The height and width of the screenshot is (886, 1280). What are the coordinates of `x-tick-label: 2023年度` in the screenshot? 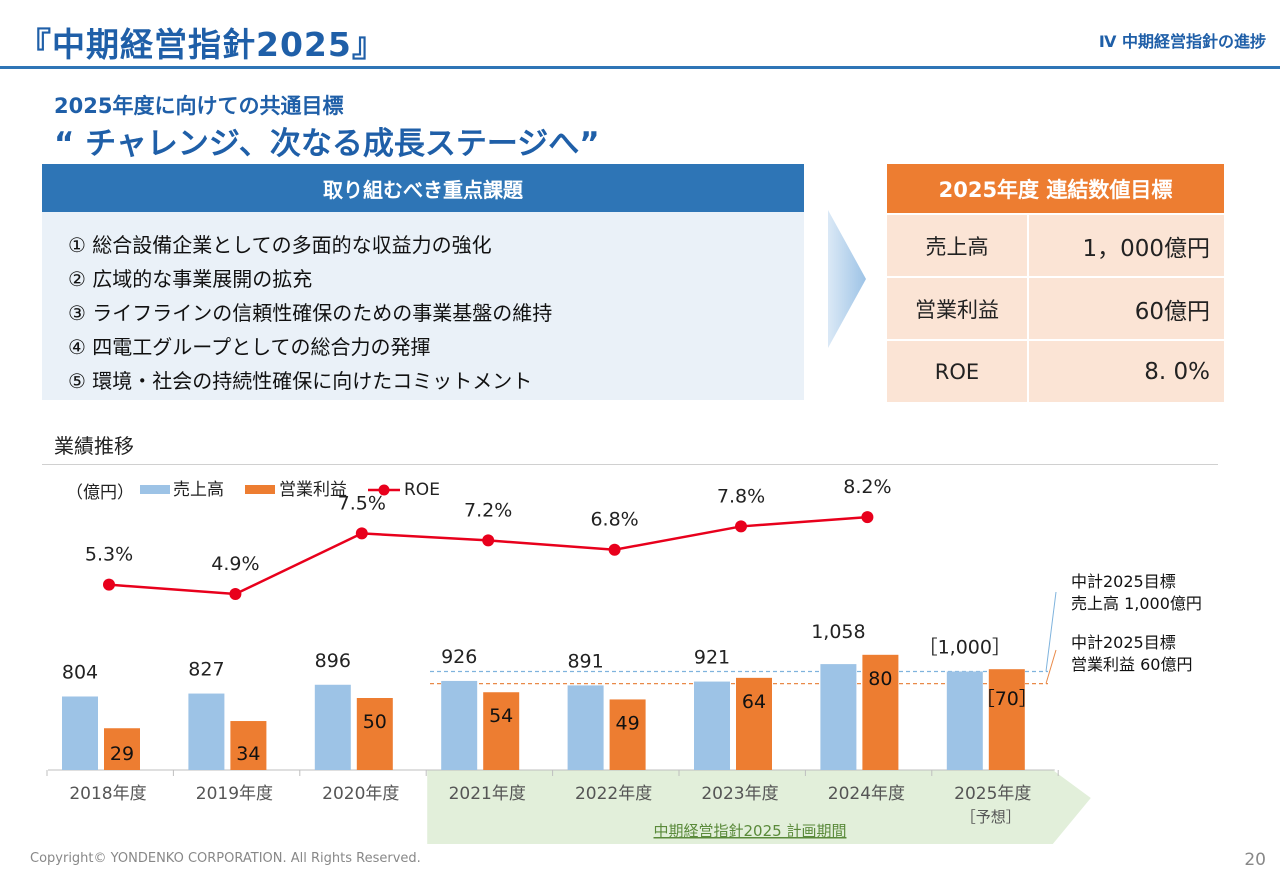 It's located at (739, 794).